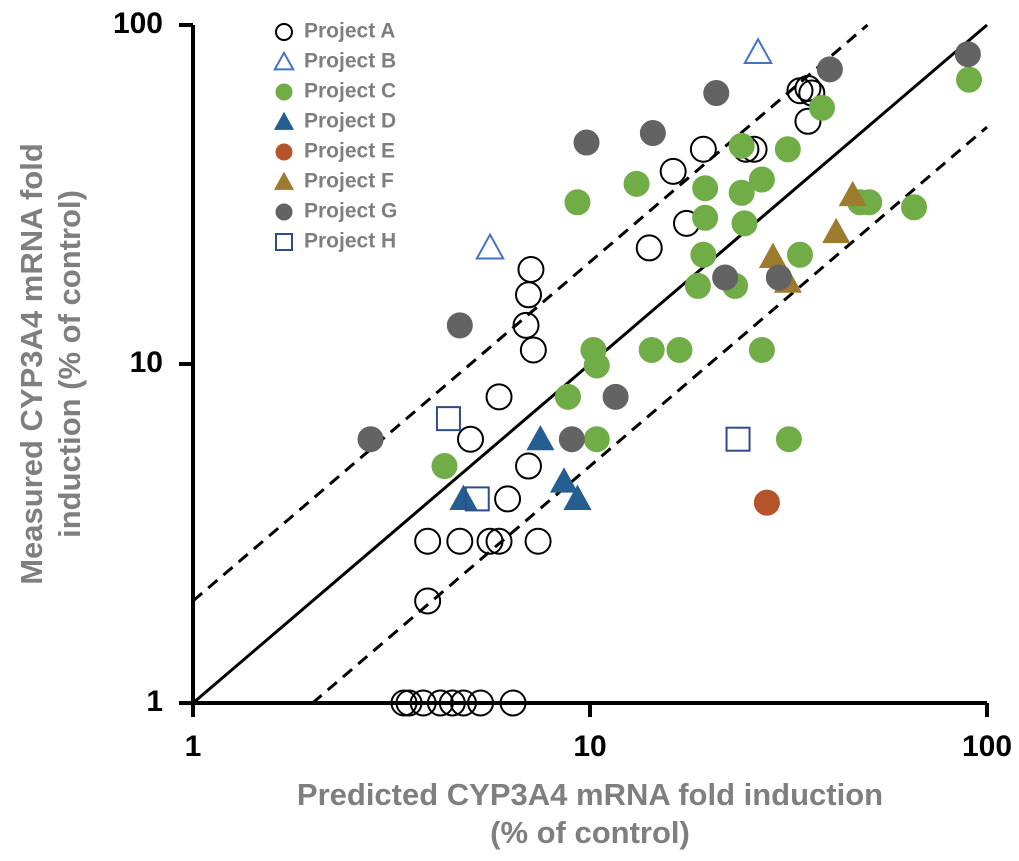 This screenshot has width=1019, height=861. Describe the element at coordinates (349, 31) in the screenshot. I see `legend-text: Project A` at that location.